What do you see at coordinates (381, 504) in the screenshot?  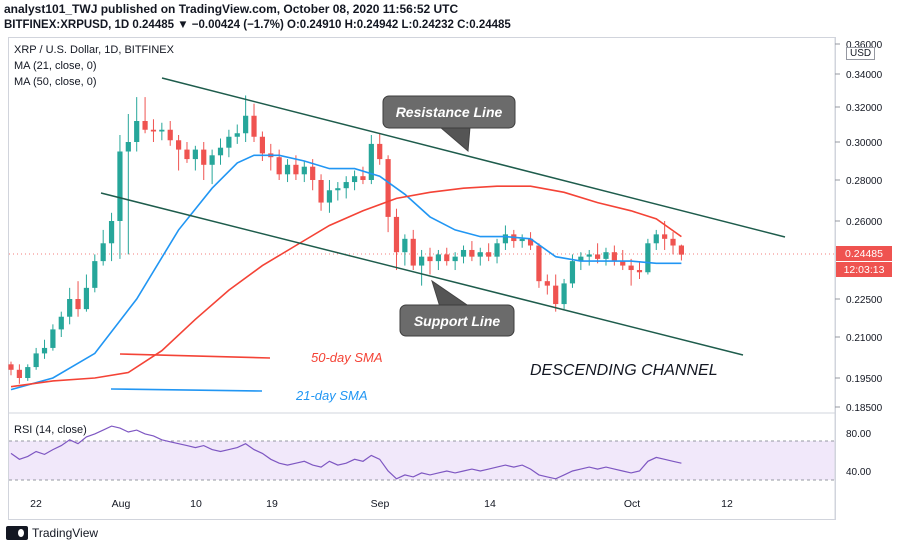 I see `time-axis: 22 Aug 10 19 Sep 14 Oct 12` at bounding box center [381, 504].